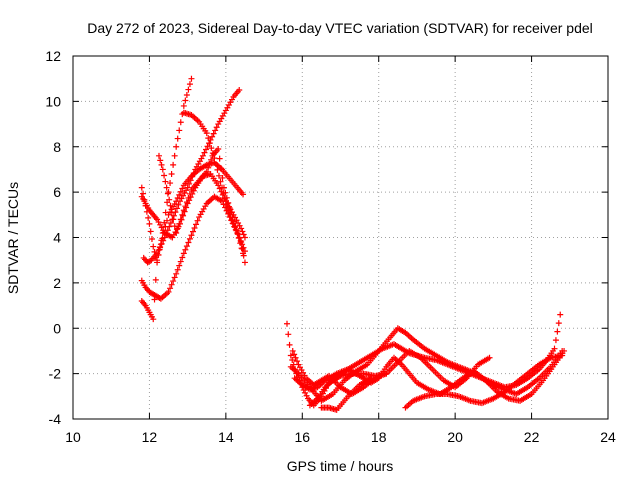 This screenshot has height=480, width=640. What do you see at coordinates (302, 437) in the screenshot?
I see `x-tick-label: 16` at bounding box center [302, 437].